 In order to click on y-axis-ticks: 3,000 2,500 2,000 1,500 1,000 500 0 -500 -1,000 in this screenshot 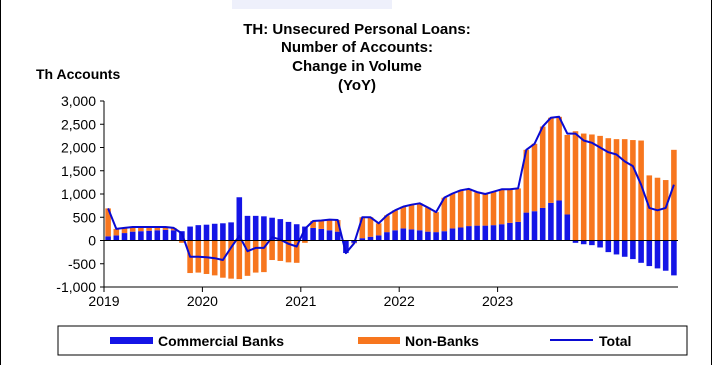, I will do `click(80, 194)`.